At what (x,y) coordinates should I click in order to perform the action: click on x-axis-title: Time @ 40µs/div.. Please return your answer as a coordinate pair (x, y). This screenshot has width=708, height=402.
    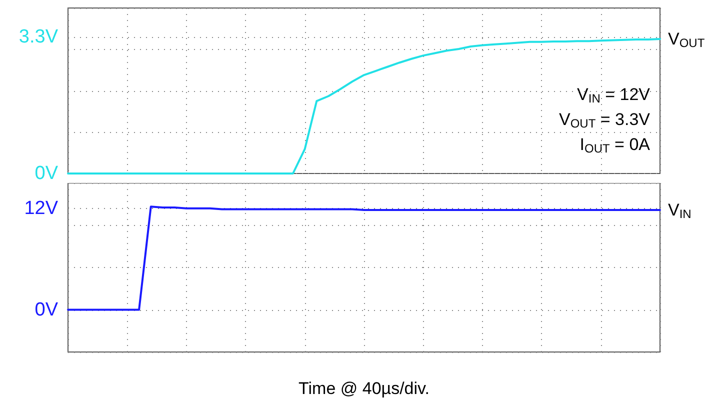
    Looking at the image, I should click on (364, 388).